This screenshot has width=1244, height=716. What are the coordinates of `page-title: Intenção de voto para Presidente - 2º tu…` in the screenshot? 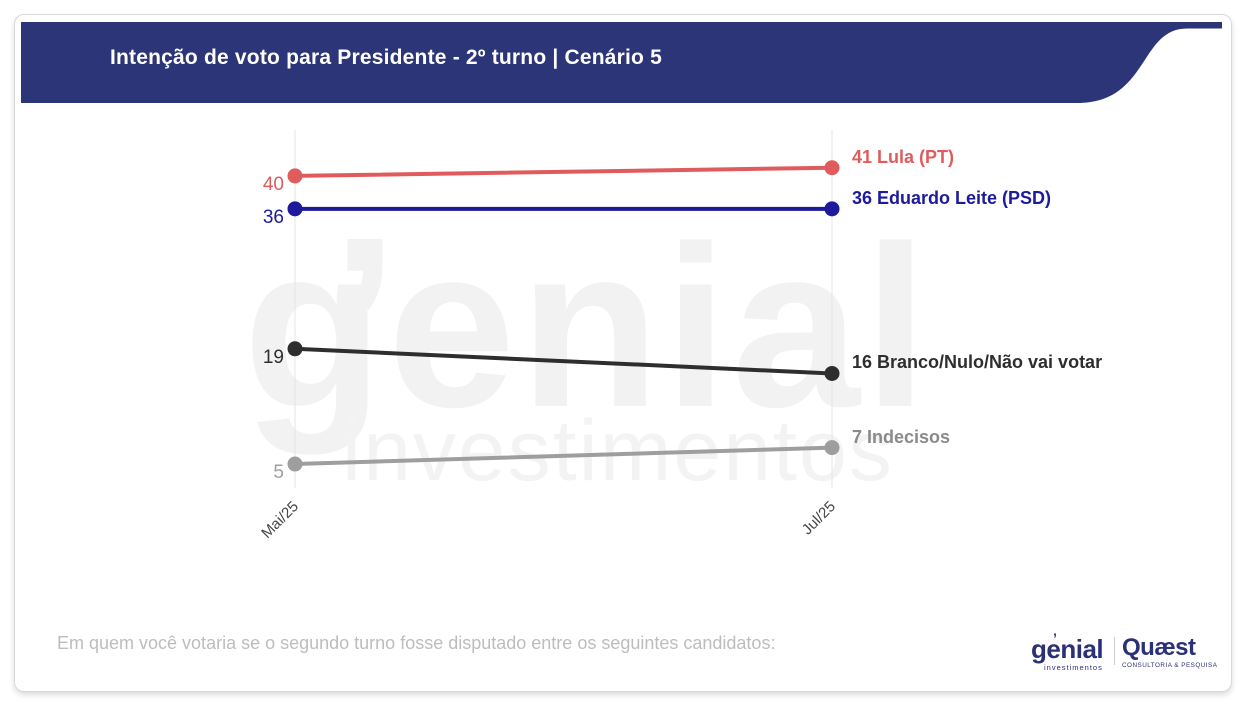 It's located at (386, 57).